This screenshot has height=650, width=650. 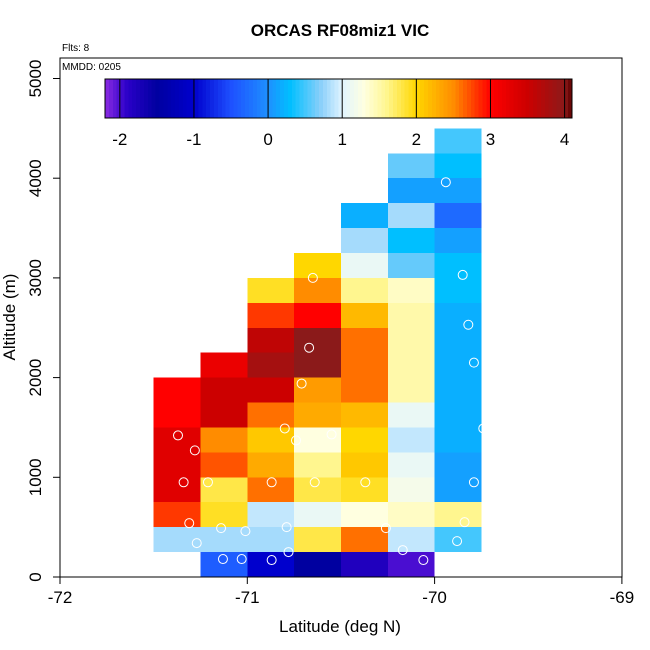 I want to click on x-tick-label: -71, so click(x=247, y=597).